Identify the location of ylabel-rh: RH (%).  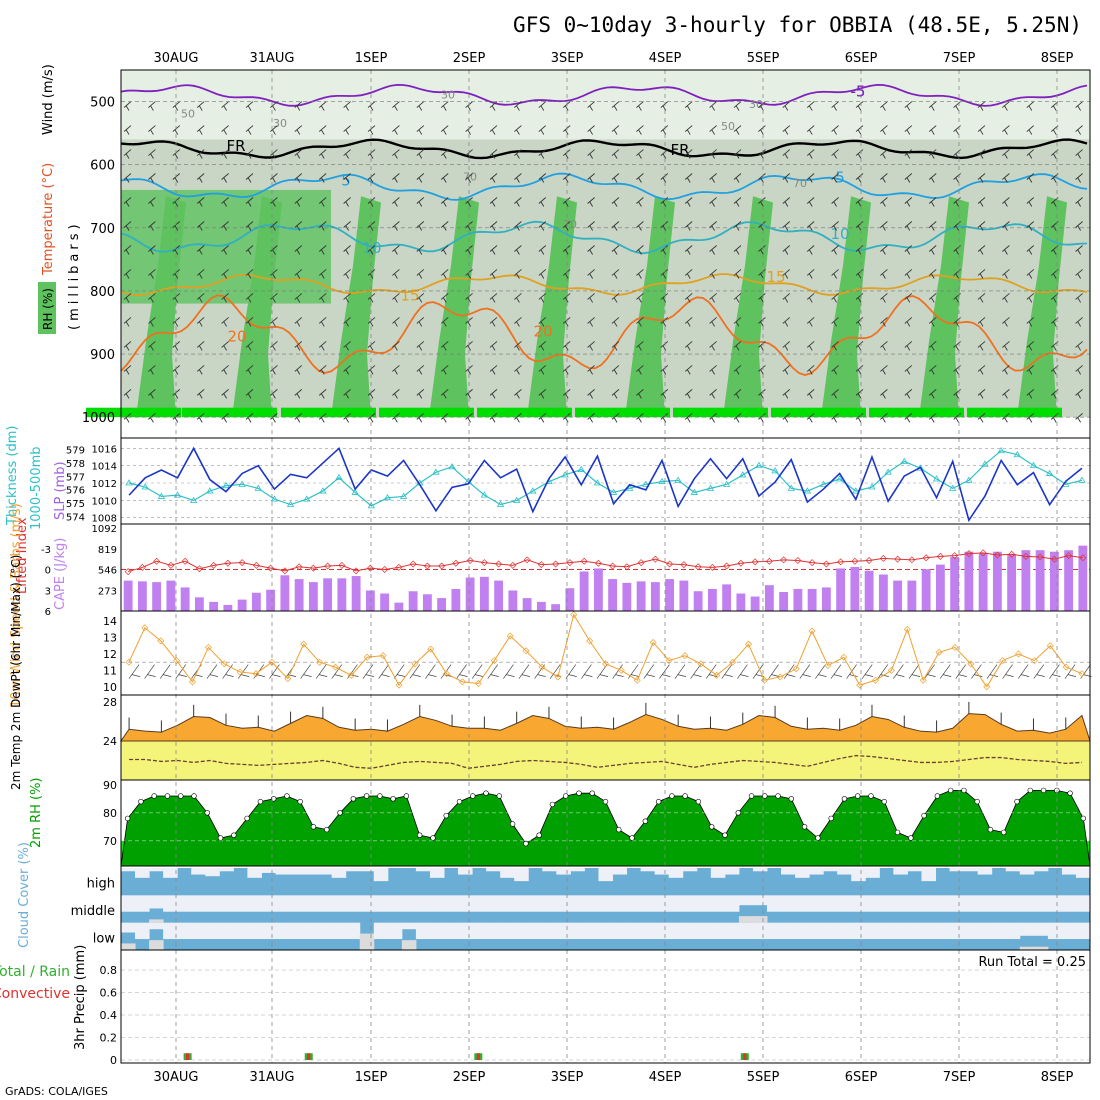
(48, 309).